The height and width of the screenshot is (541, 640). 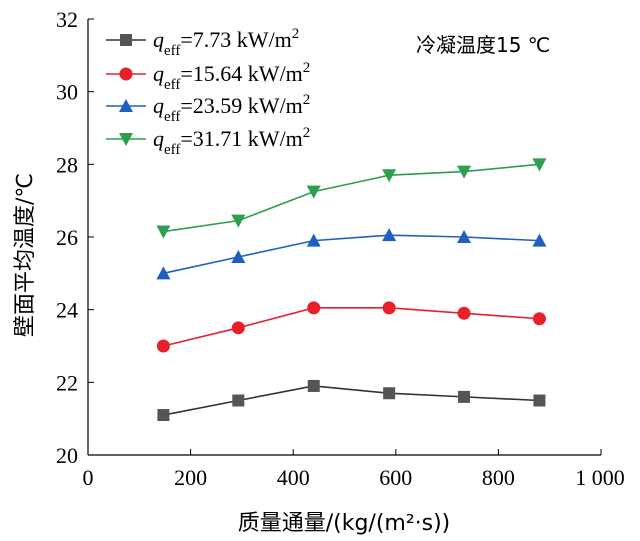 I want to click on legend-label: qeff=15.64 kW/m2, so click(x=231, y=76).